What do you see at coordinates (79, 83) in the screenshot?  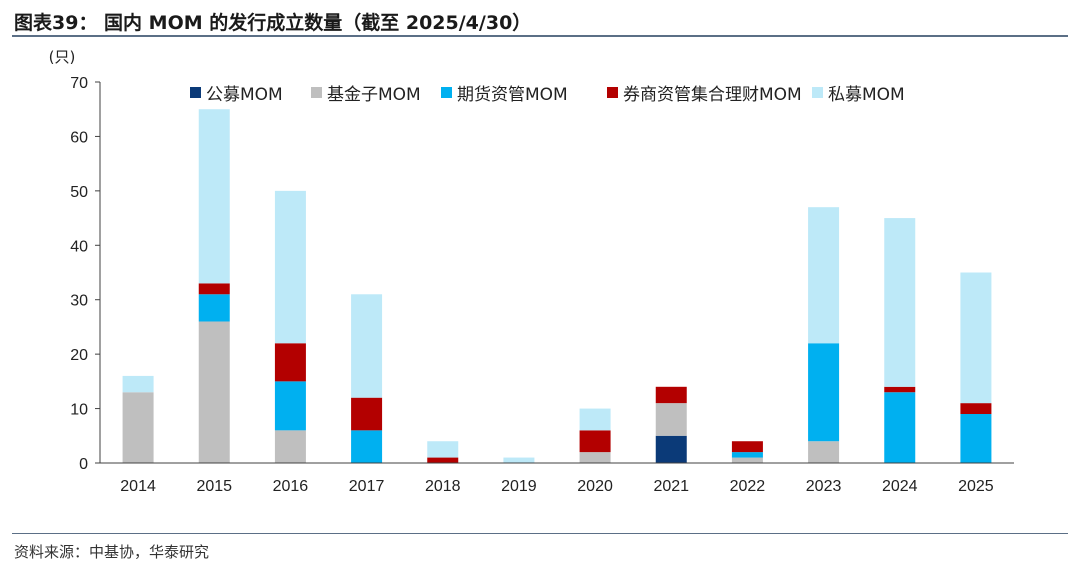 I see `y-tick-label: 70` at bounding box center [79, 83].